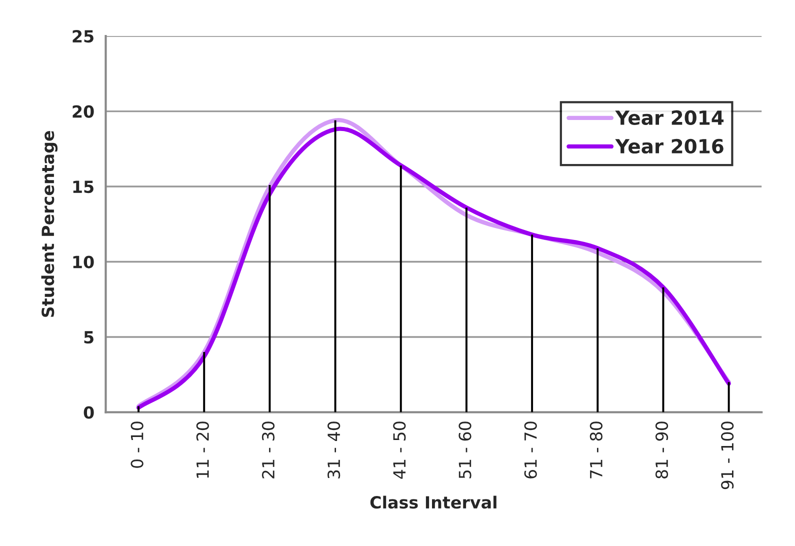  What do you see at coordinates (202, 450) in the screenshot?
I see `x-tick-label: 11 - 20` at bounding box center [202, 450].